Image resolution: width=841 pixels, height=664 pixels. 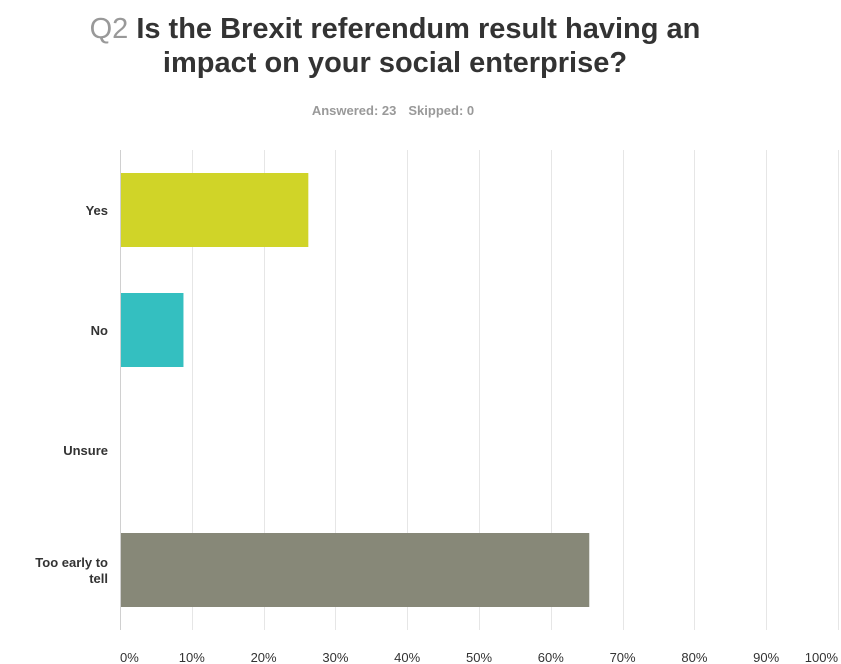 What do you see at coordinates (99, 330) in the screenshot?
I see `category-label: No` at bounding box center [99, 330].